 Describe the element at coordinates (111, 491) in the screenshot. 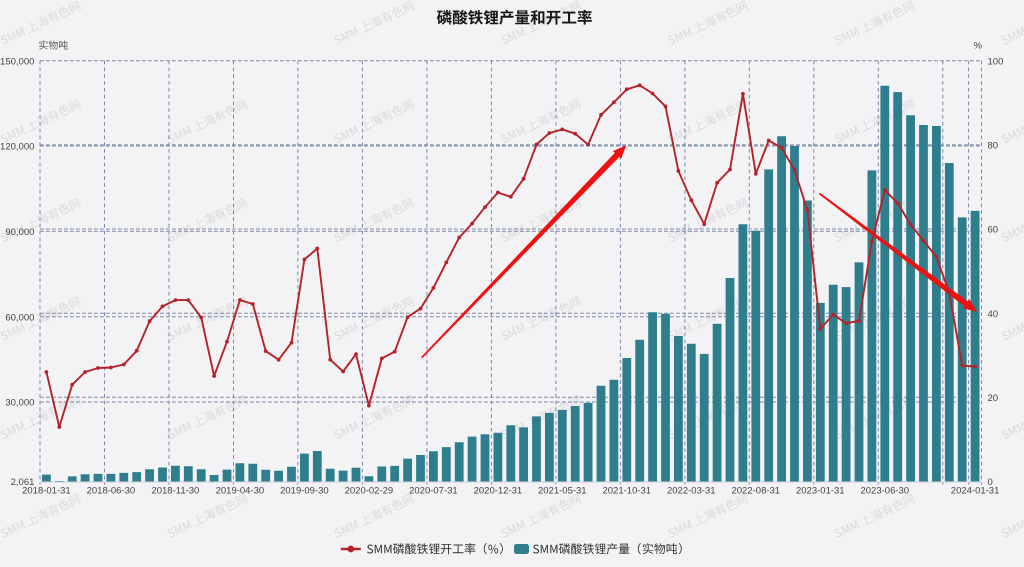

I see `svg-text: 2018-06-30` at that location.